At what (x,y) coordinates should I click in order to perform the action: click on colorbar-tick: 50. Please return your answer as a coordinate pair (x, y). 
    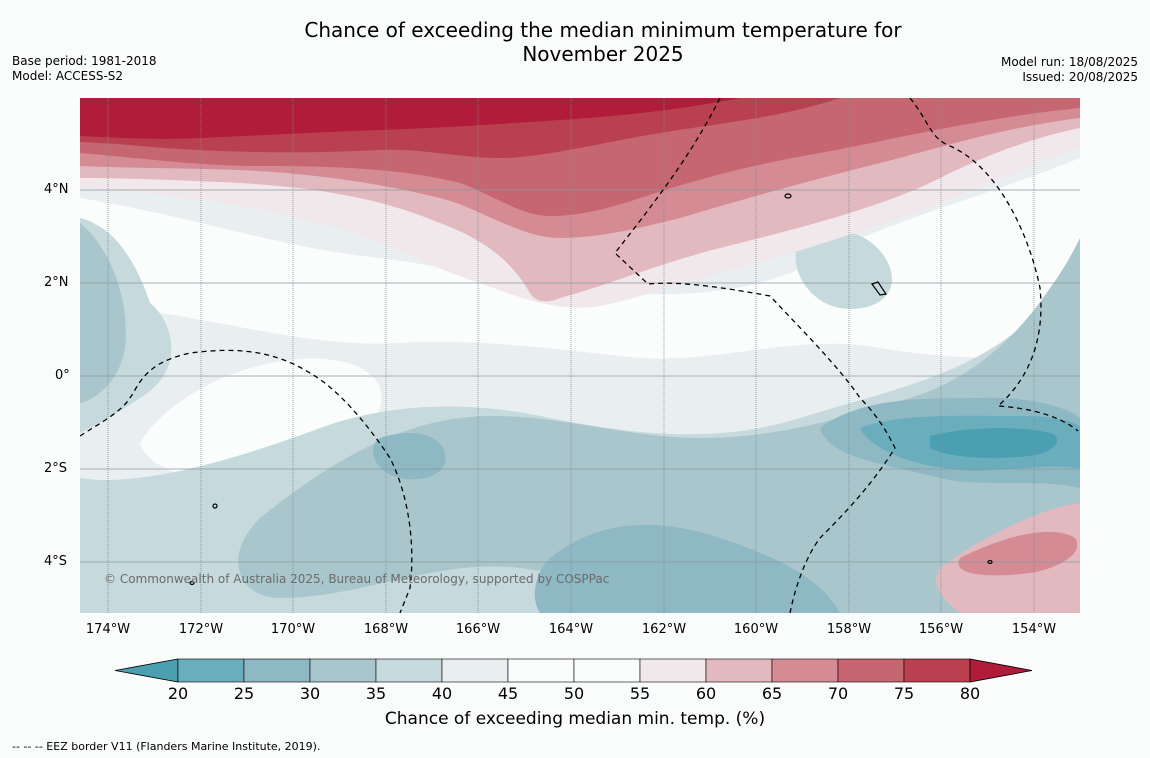
    Looking at the image, I should click on (574, 693).